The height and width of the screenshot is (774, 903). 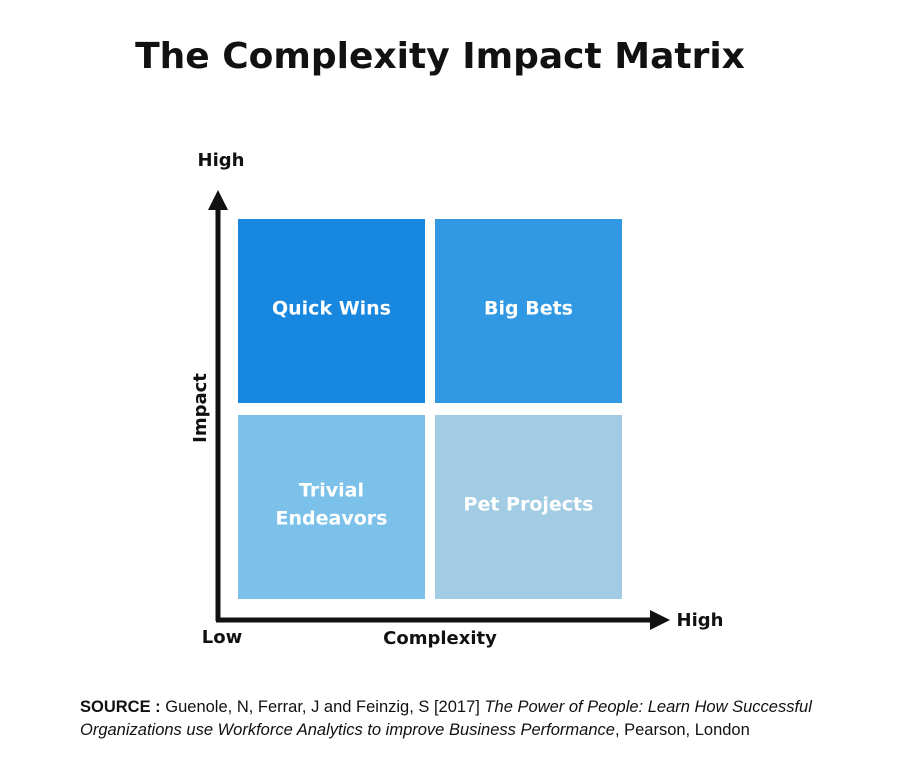 What do you see at coordinates (682, 730) in the screenshot?
I see `source-publisher: , Pearson, London` at bounding box center [682, 730].